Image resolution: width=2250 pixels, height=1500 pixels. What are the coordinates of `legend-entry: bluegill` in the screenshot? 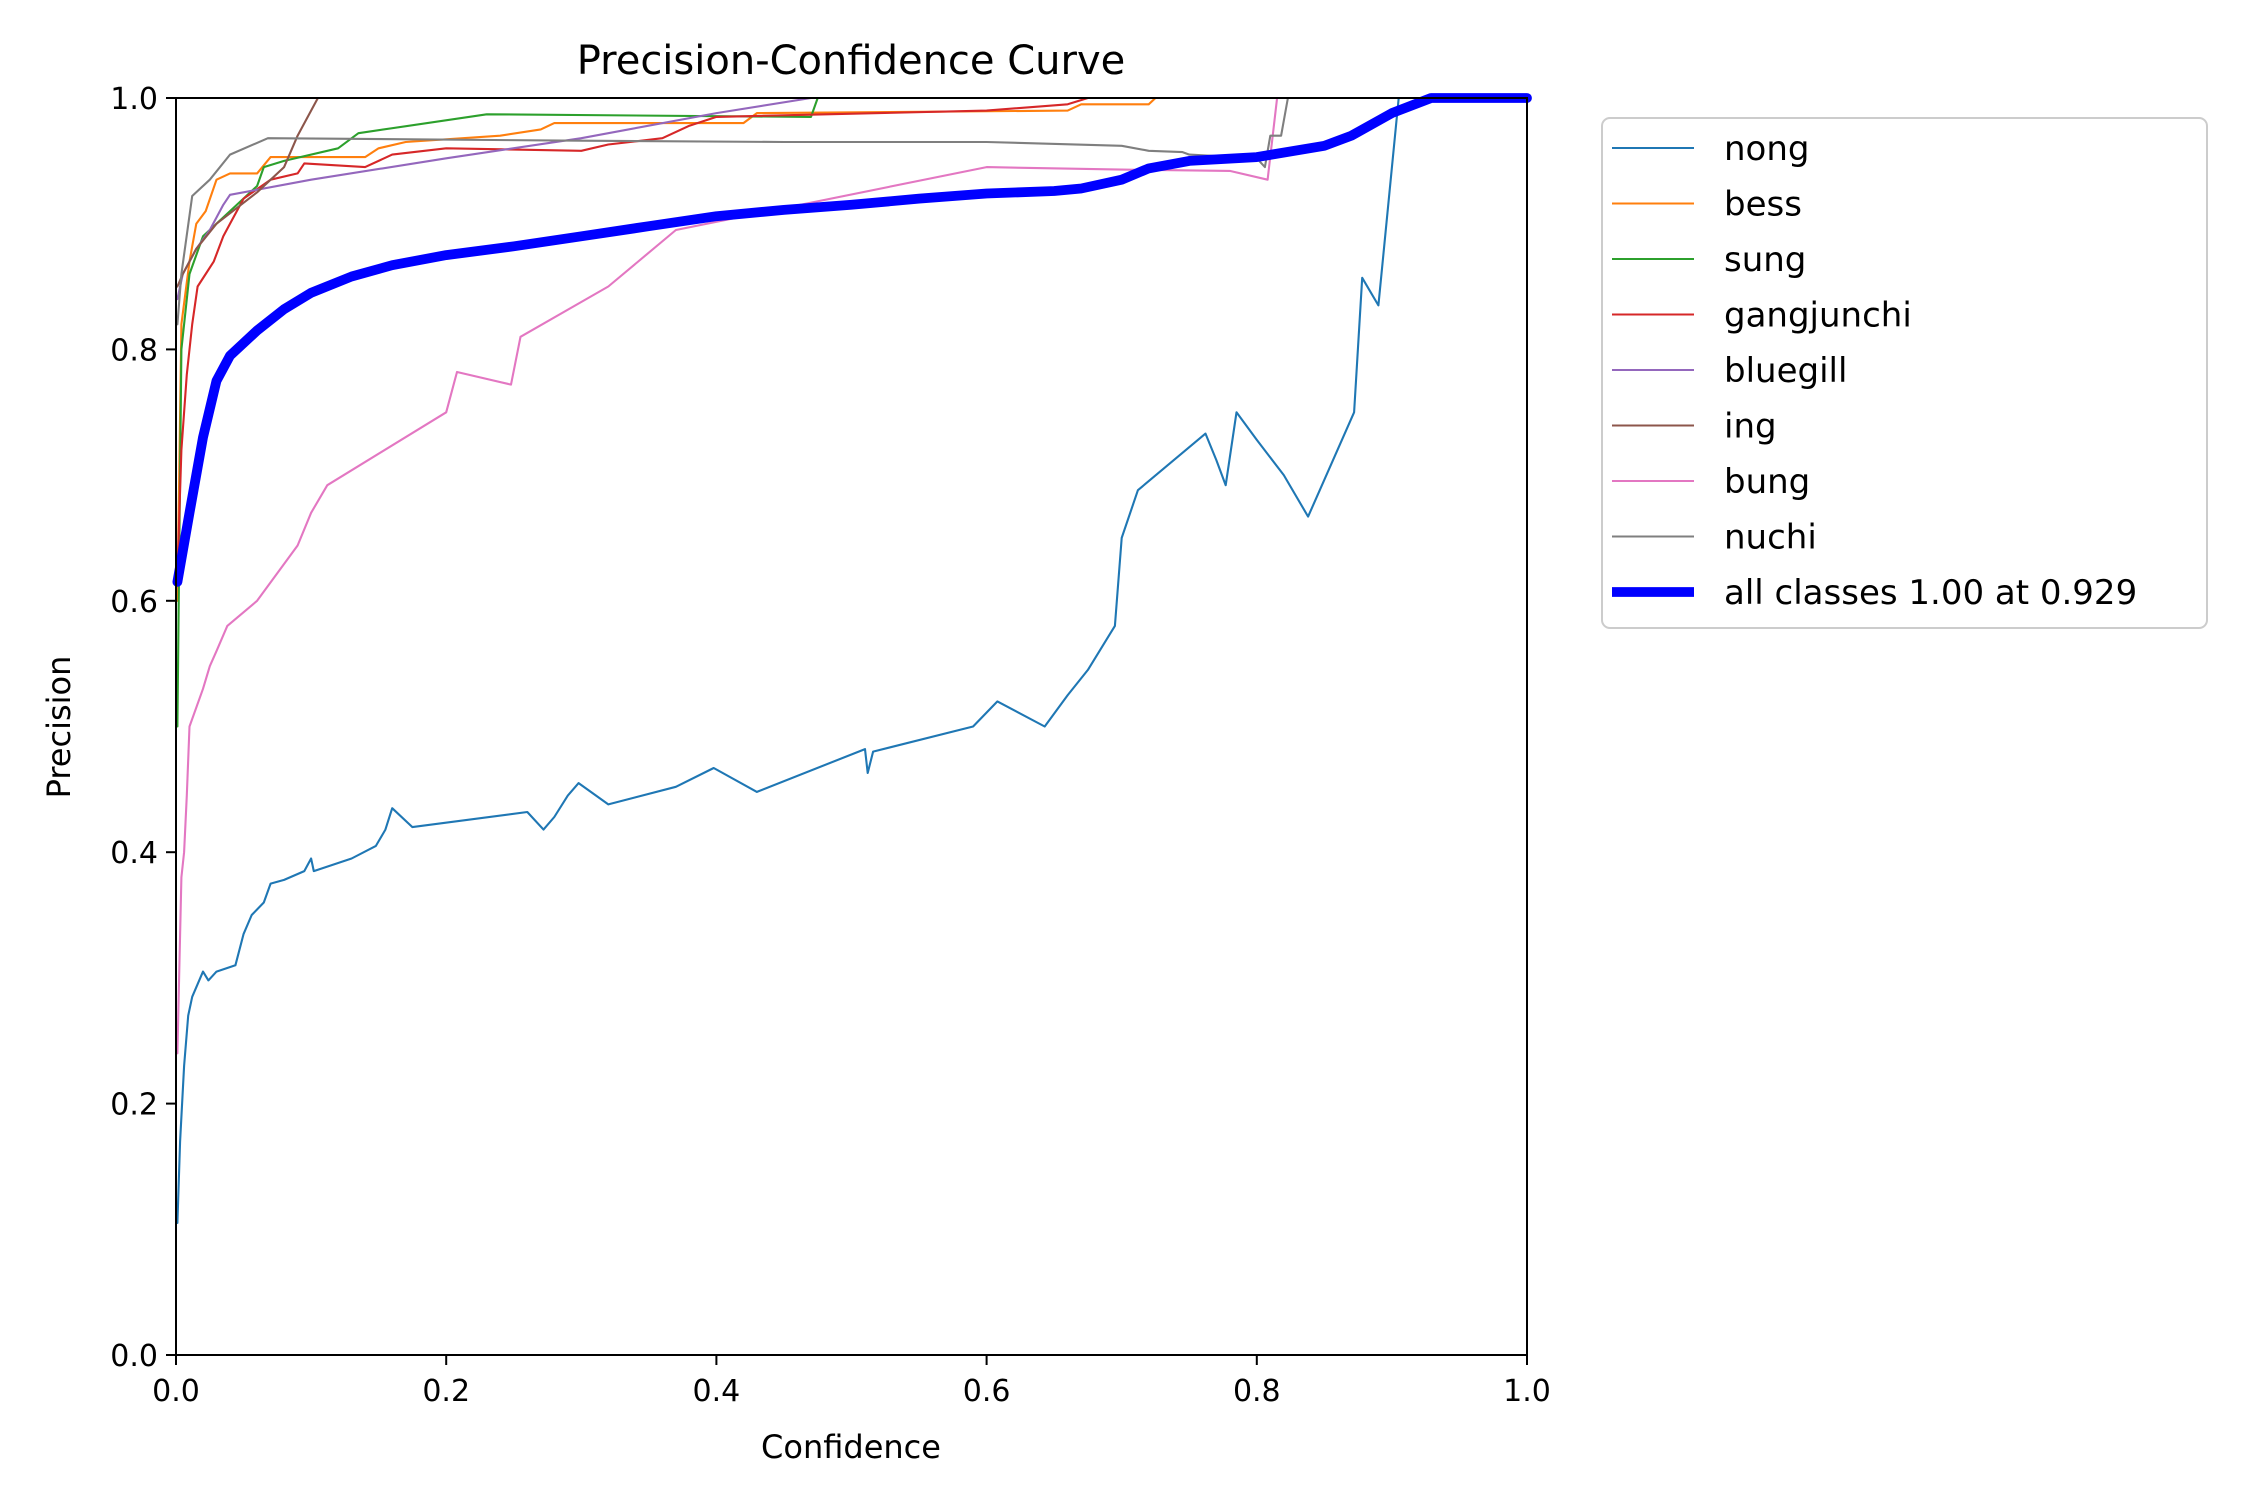 It's located at (1729, 371).